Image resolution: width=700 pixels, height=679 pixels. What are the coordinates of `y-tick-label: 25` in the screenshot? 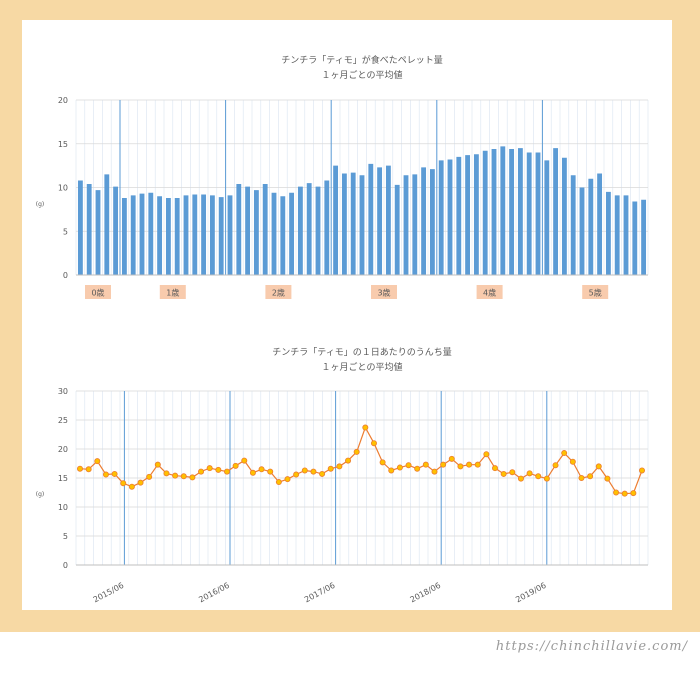 It's located at (63, 420).